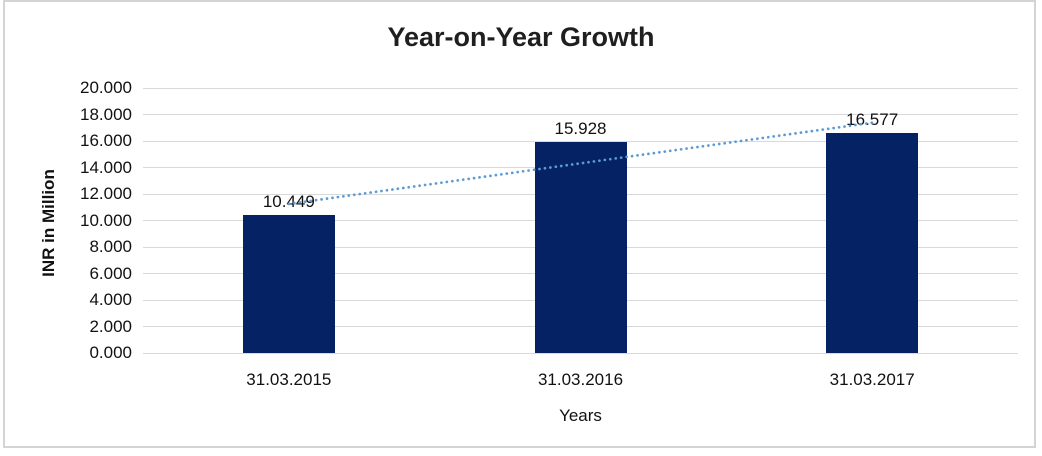 Image resolution: width=1042 pixels, height=456 pixels. I want to click on y-axis-tick-label: 0.000, so click(110, 352).